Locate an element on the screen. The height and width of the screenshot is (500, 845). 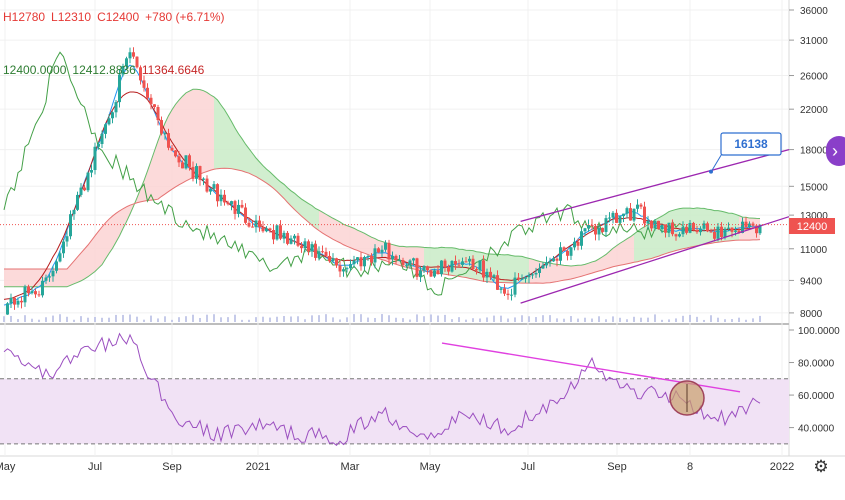
rsi-tick-label: 40.0000 is located at coordinates (816, 429).